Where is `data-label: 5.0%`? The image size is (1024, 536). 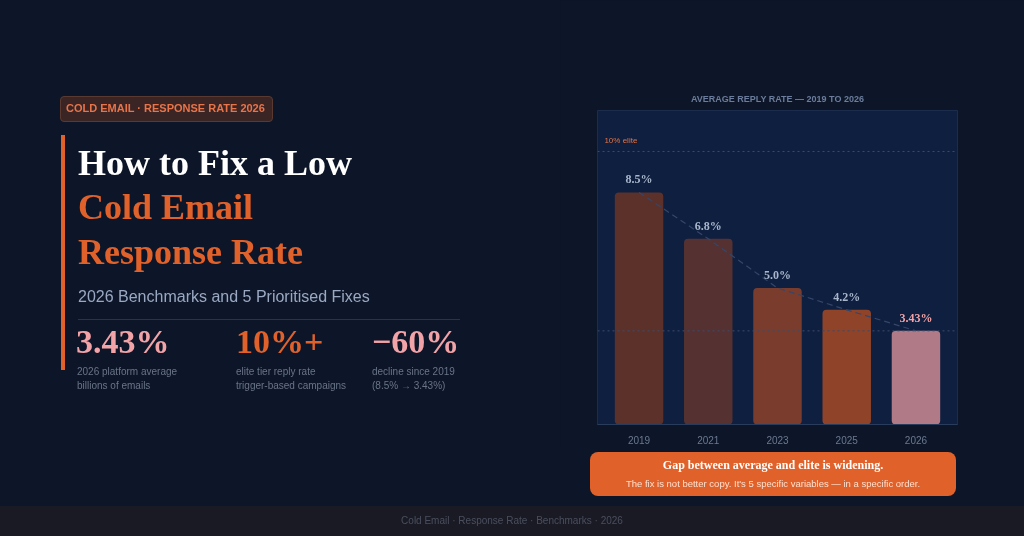 data-label: 5.0% is located at coordinates (777, 274).